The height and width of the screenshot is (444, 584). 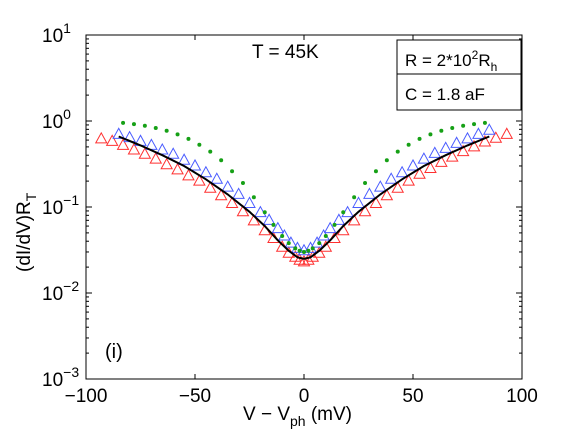 What do you see at coordinates (60, 205) in the screenshot?
I see `y-tick-label: 10⁻¹` at bounding box center [60, 205].